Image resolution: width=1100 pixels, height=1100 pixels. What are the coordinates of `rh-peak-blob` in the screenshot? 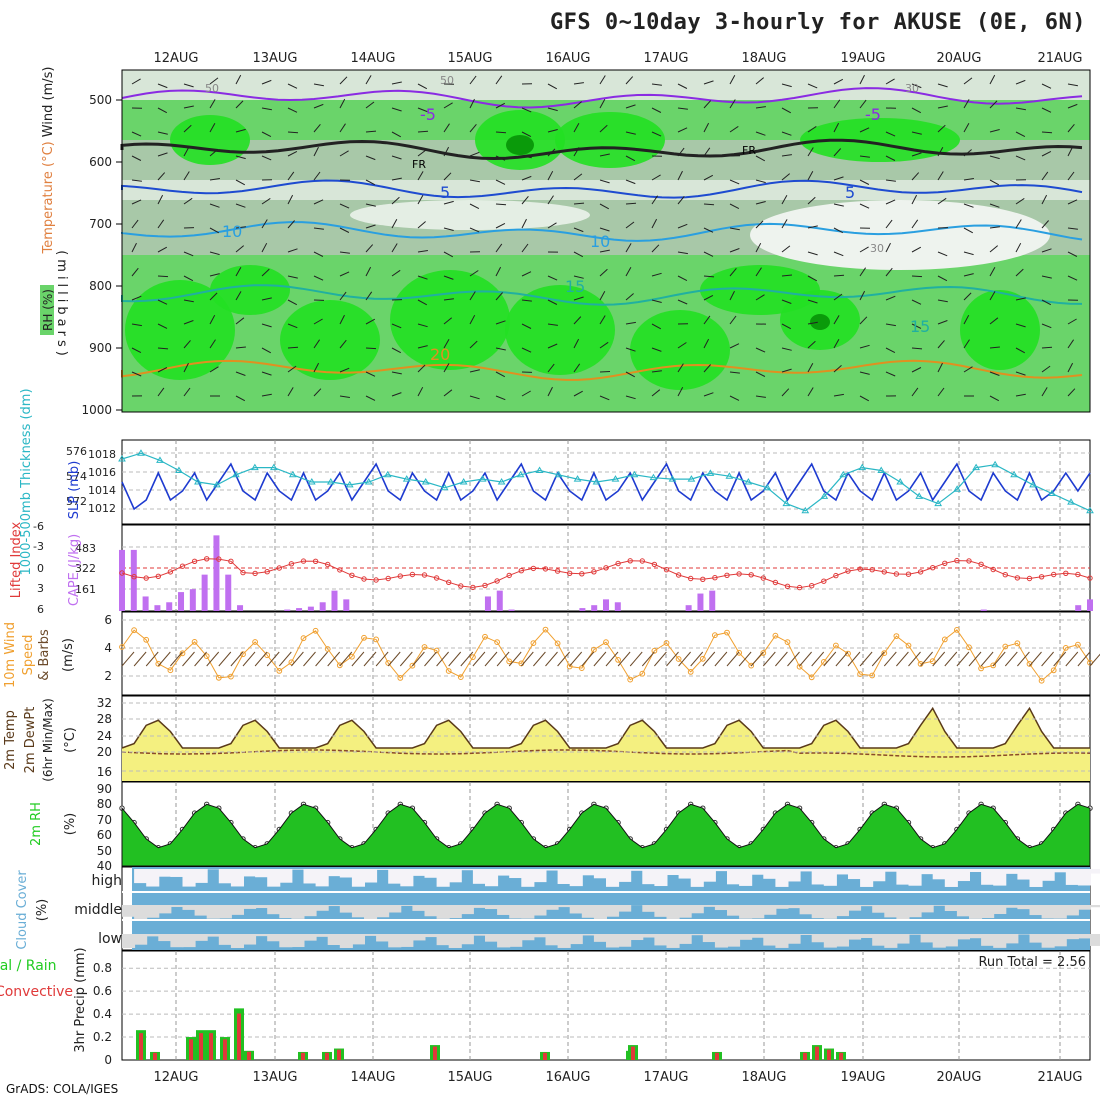 It's located at (820, 322).